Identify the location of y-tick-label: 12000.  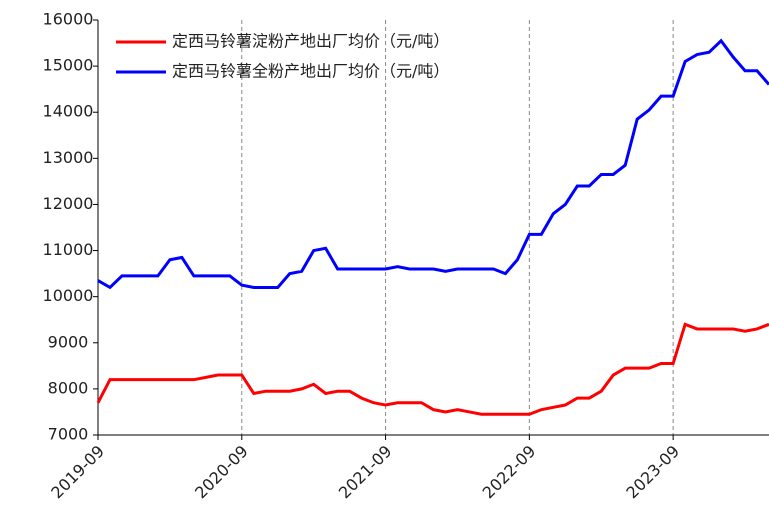
(68, 203).